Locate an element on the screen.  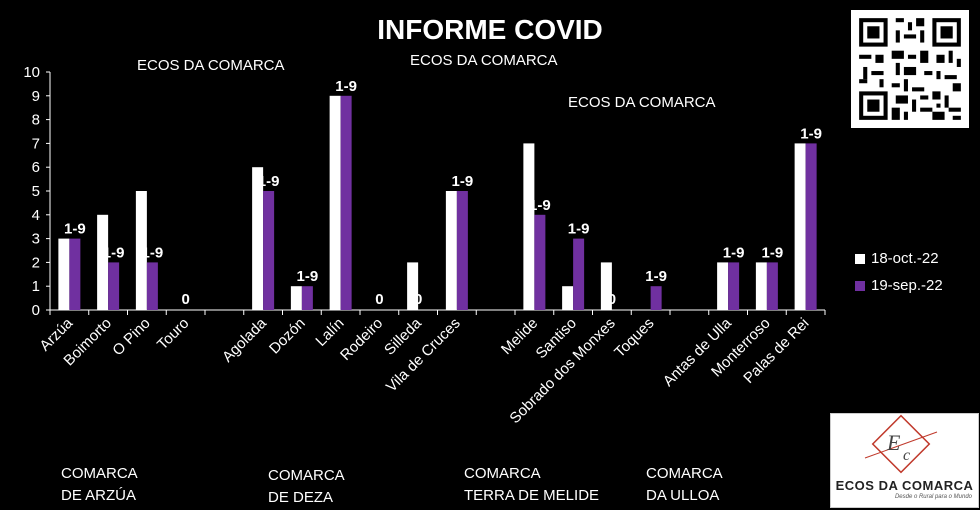
legend-item: 19-sep.-22 is located at coordinates (899, 285).